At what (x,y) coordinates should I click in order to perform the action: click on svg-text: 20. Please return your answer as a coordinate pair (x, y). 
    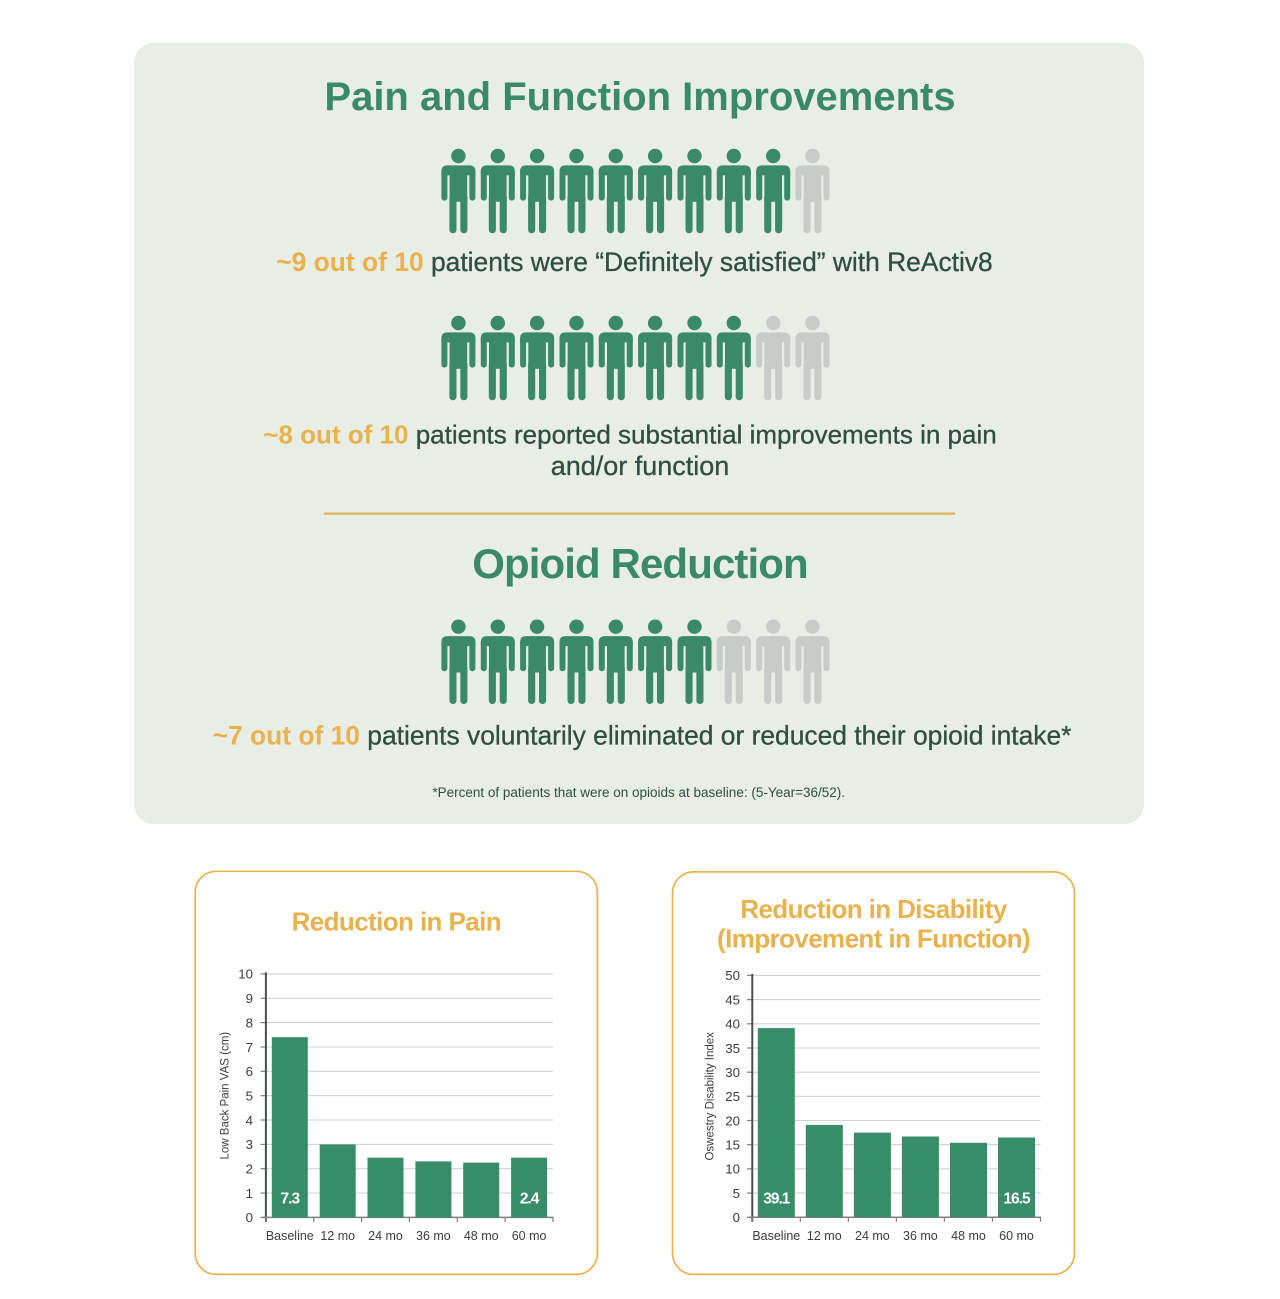
    Looking at the image, I should click on (732, 1120).